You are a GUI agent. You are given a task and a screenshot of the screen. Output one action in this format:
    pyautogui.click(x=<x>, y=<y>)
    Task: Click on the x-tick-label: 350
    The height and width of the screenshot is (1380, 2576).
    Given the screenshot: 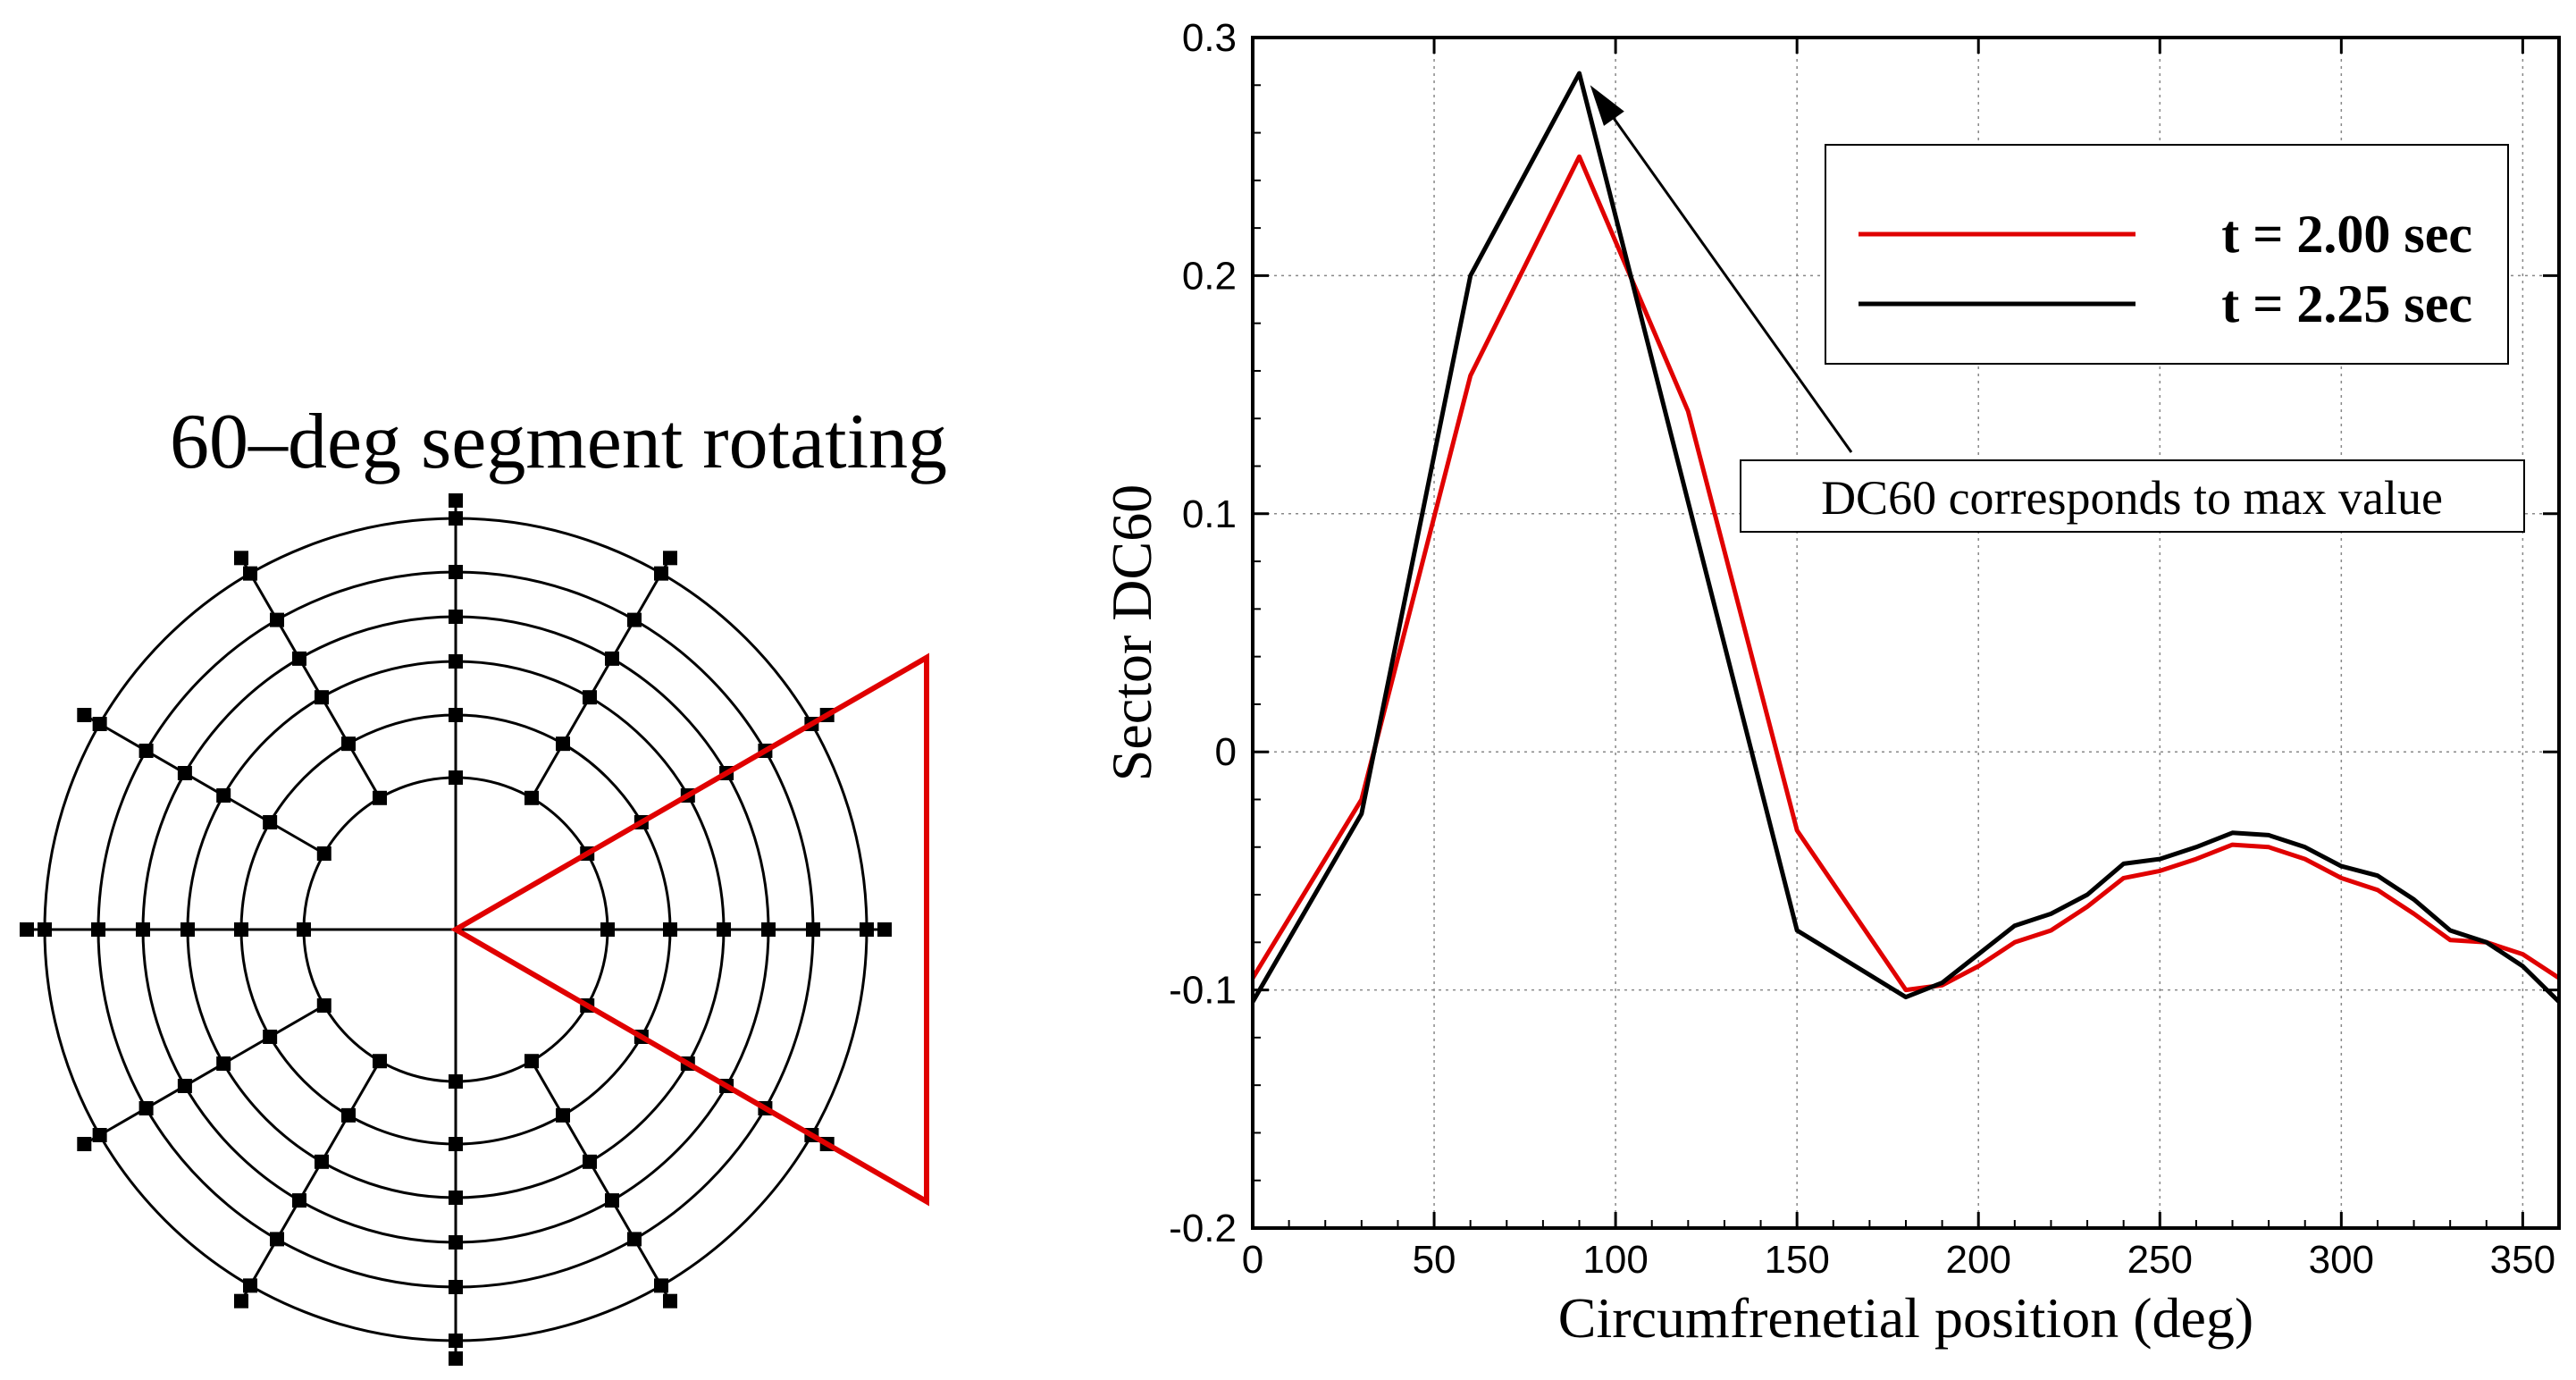 What is the action you would take?
    pyautogui.click(x=2522, y=1260)
    